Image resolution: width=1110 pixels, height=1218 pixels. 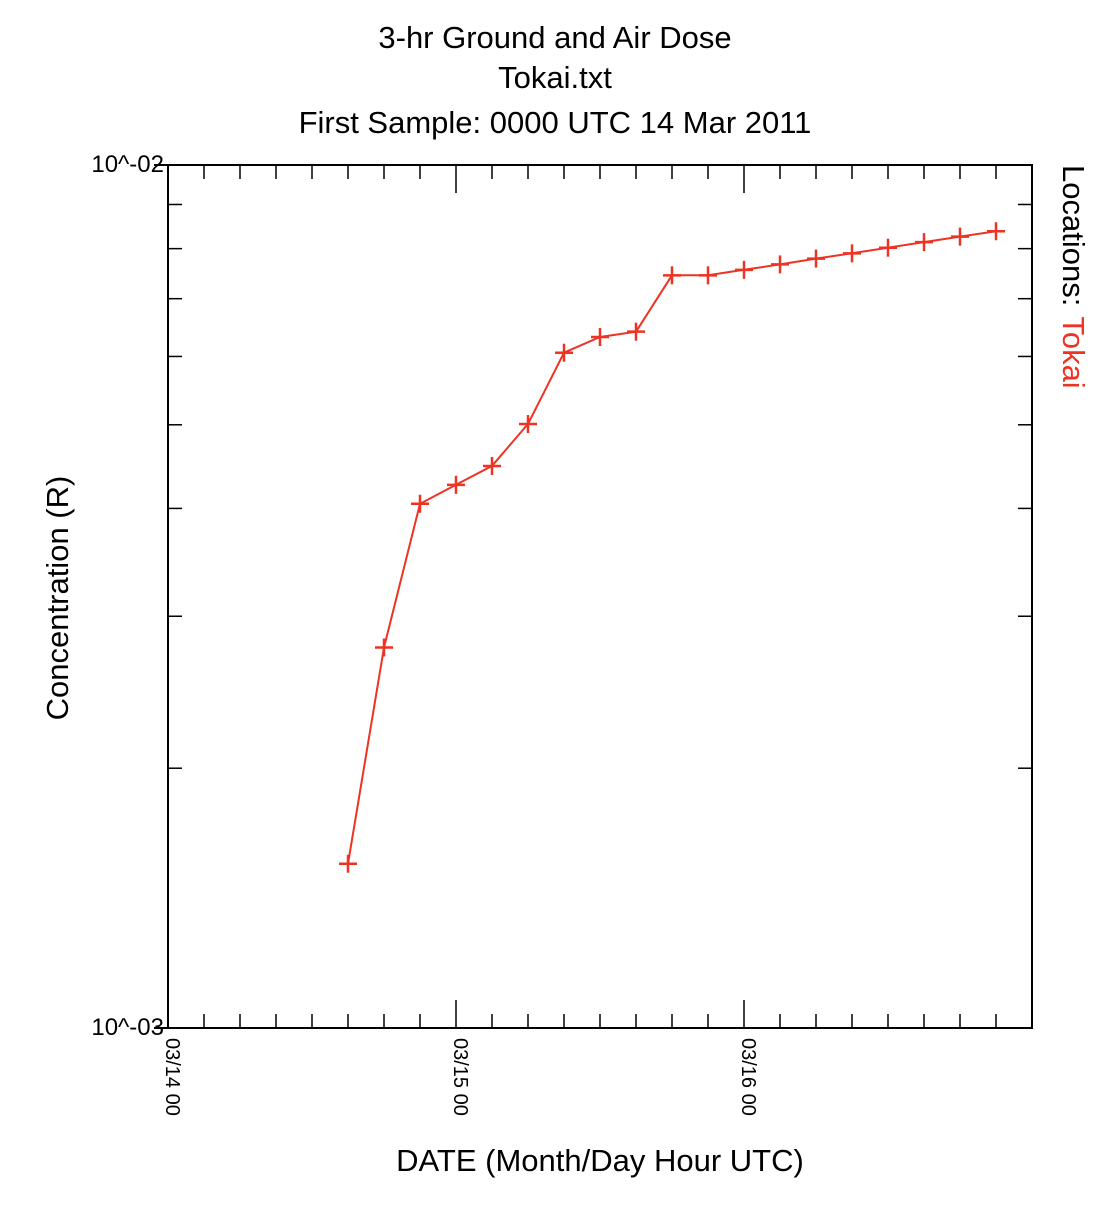 I want to click on chart-subtitle-file: Tokai.txt, so click(x=555, y=77).